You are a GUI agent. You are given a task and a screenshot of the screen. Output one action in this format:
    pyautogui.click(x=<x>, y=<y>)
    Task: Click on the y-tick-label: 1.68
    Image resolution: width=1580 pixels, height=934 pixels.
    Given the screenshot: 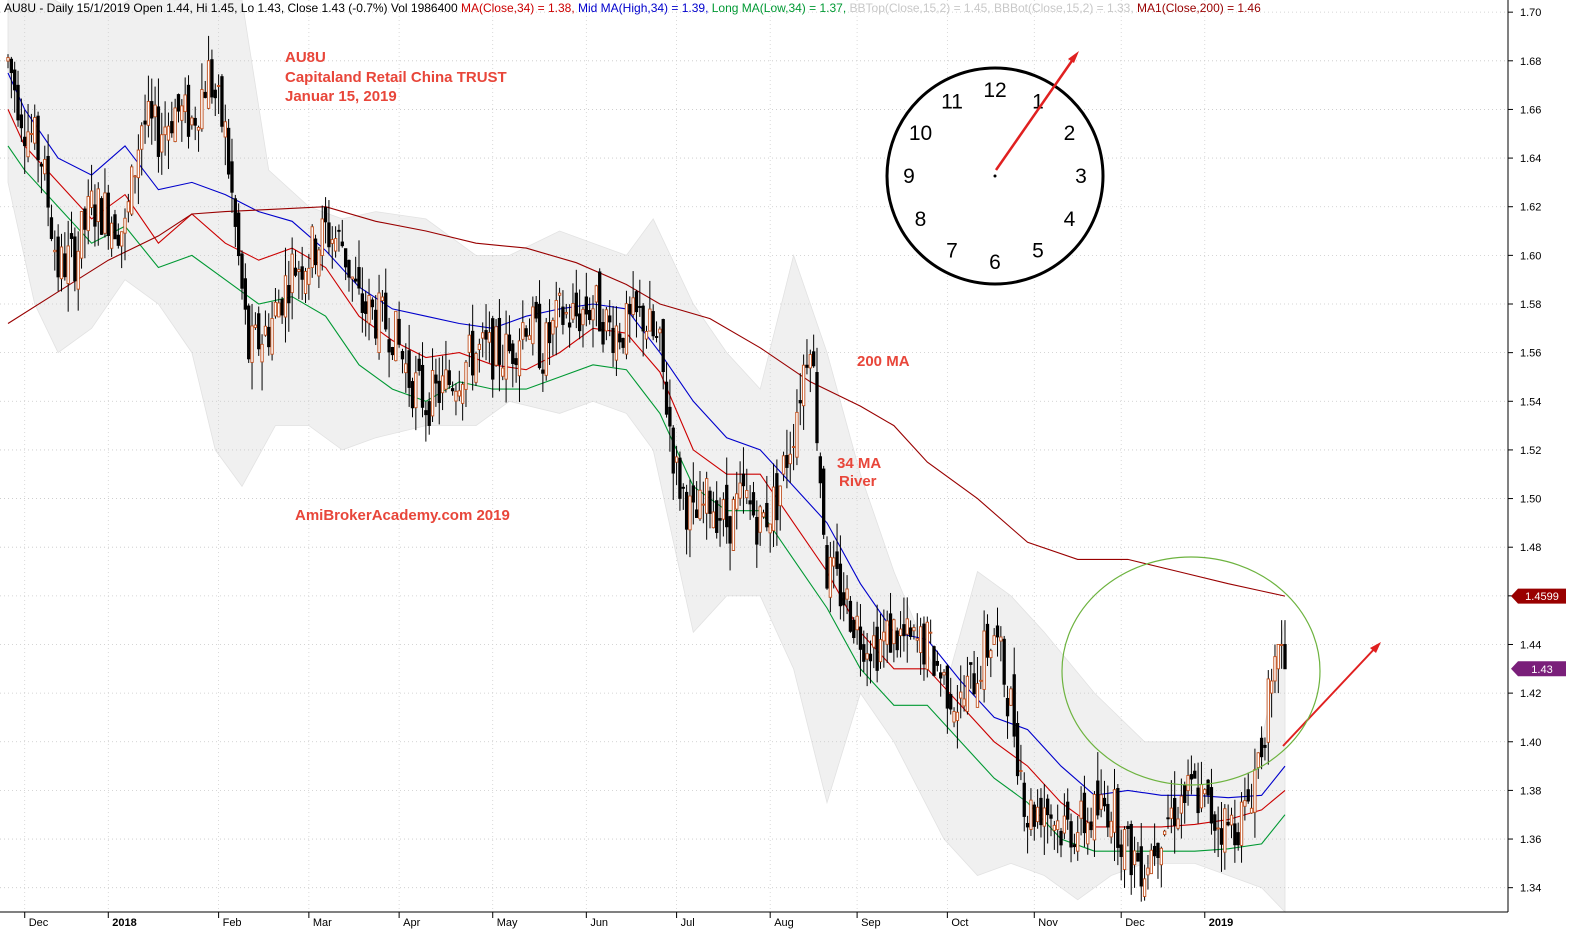 What is the action you would take?
    pyautogui.click(x=1530, y=62)
    